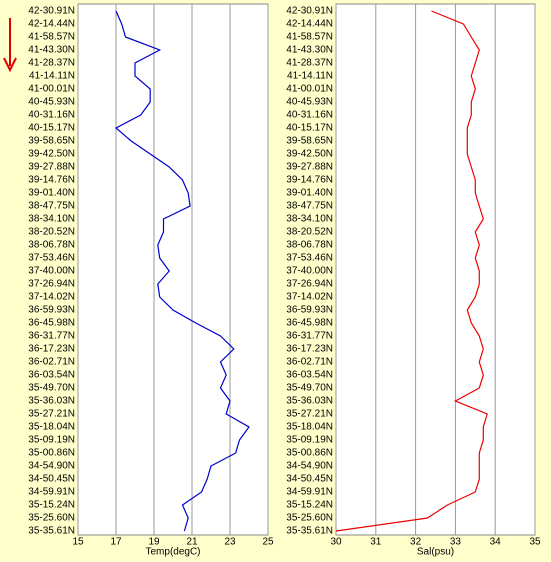  Describe the element at coordinates (535, 542) in the screenshot. I see `x-tick-label: 35` at that location.